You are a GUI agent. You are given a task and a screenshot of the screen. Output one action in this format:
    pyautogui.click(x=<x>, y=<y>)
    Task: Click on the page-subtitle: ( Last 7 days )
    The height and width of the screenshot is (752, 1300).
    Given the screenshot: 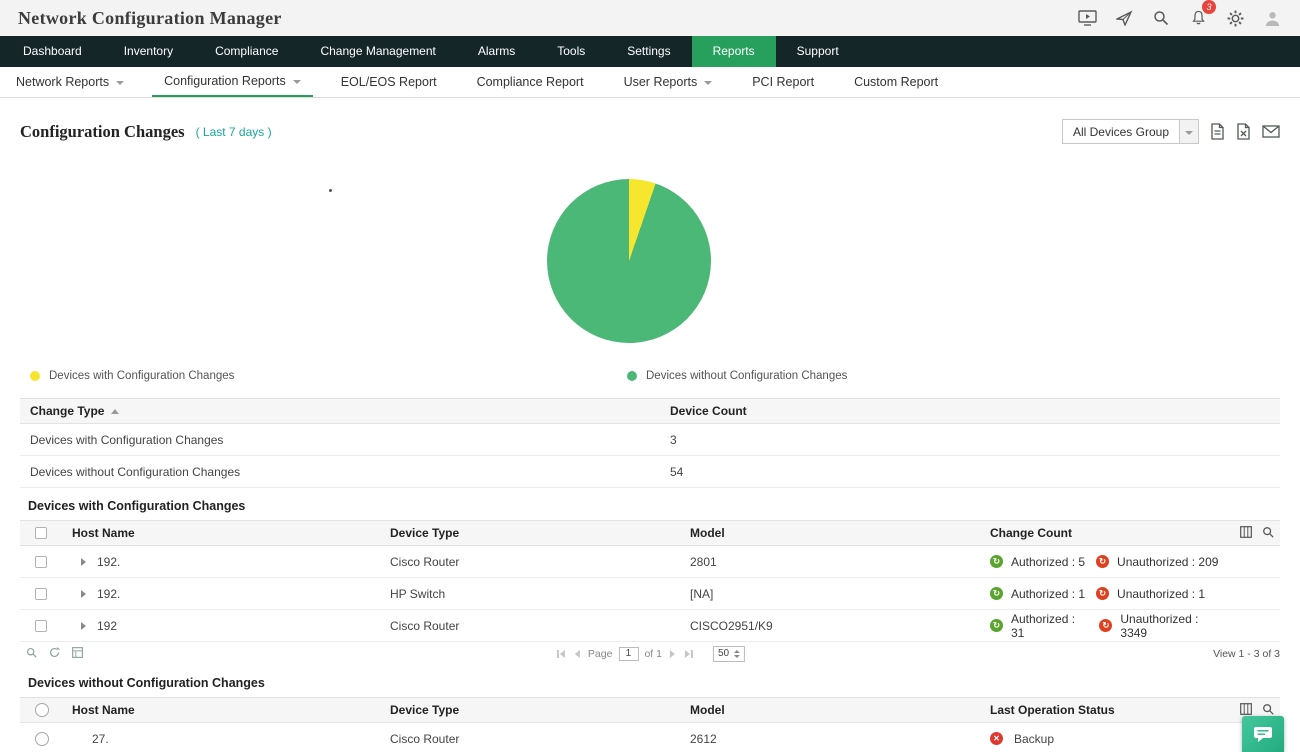 What is the action you would take?
    pyautogui.click(x=233, y=131)
    